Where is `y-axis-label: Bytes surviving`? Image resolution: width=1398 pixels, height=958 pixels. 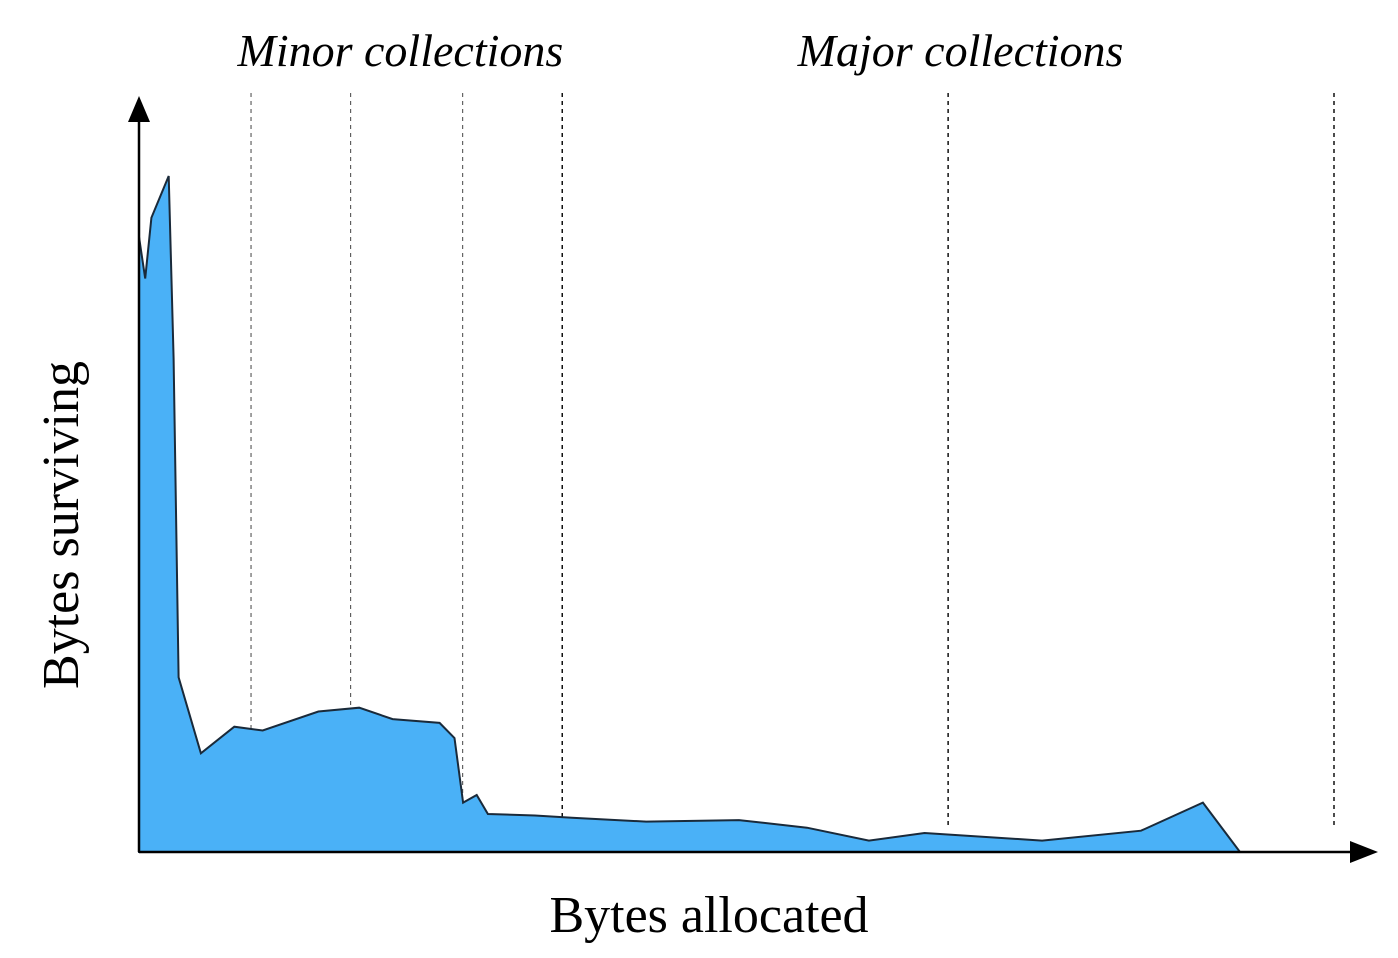 y-axis-label: Bytes surviving is located at coordinates (61, 525).